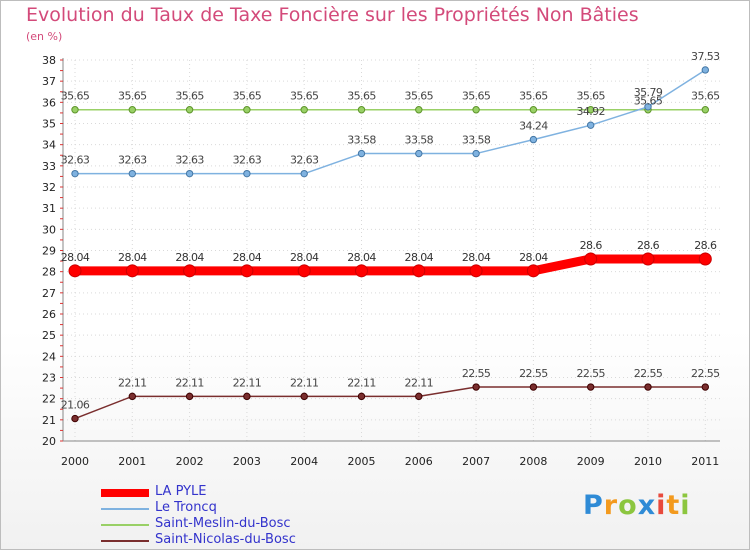 The image size is (750, 550). What do you see at coordinates (593, 505) in the screenshot?
I see `logo-letter: P` at bounding box center [593, 505].